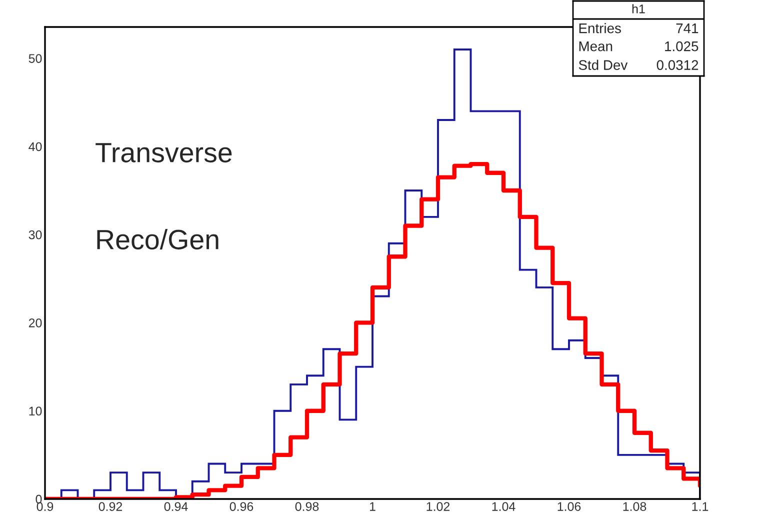 This screenshot has width=769, height=520. What do you see at coordinates (110, 506) in the screenshot?
I see `x-tick-label: 0.92` at bounding box center [110, 506].